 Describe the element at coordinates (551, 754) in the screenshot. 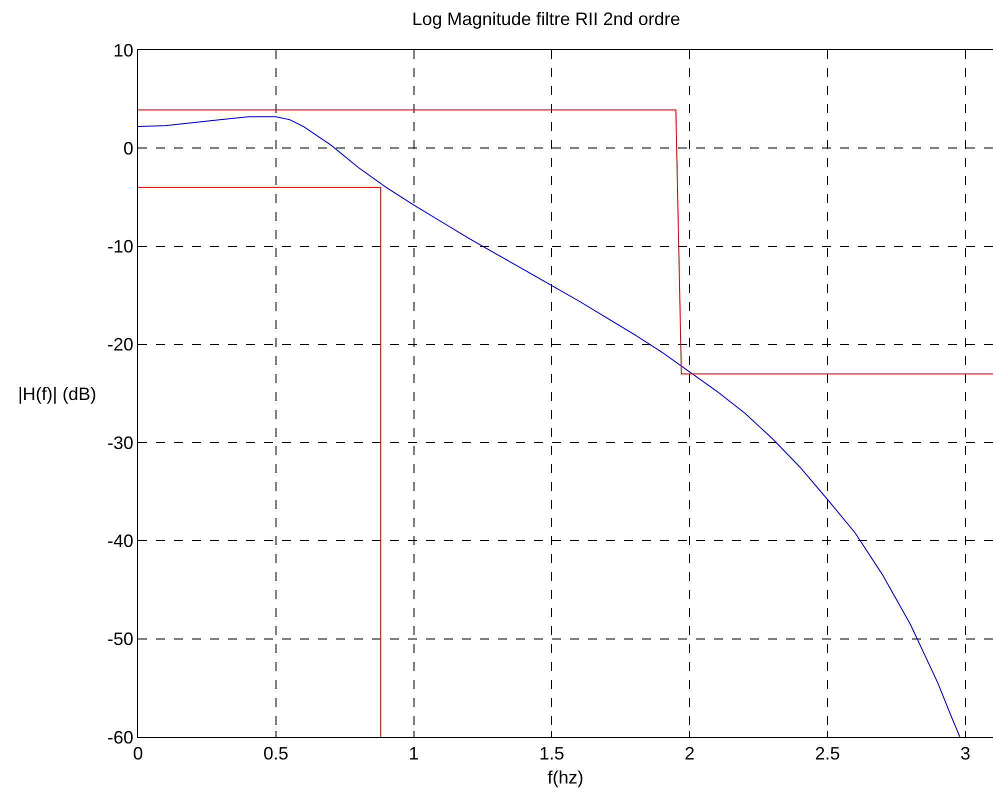

I see `x-tick-label: 1.5` at that location.